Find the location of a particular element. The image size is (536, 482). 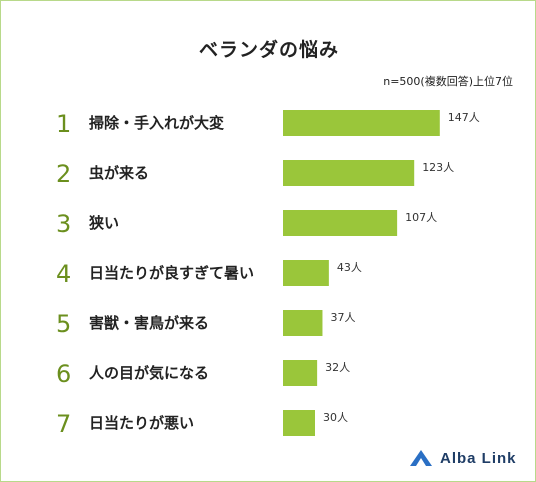

rank-number: 5 is located at coordinates (63, 324).